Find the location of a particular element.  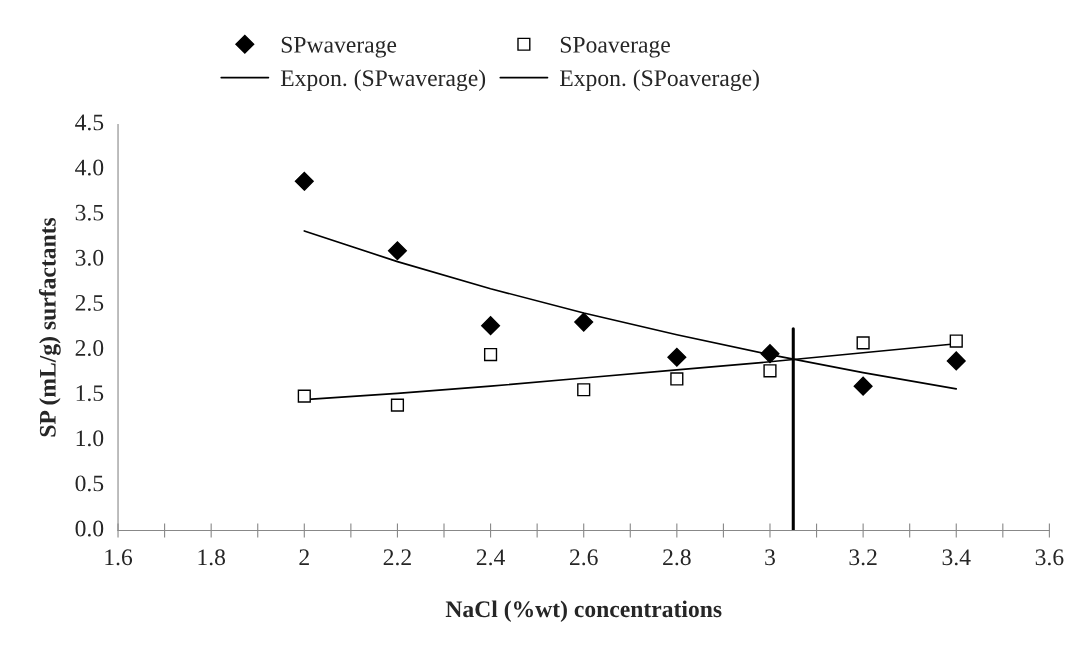

x-tick-label: 3 is located at coordinates (770, 557).